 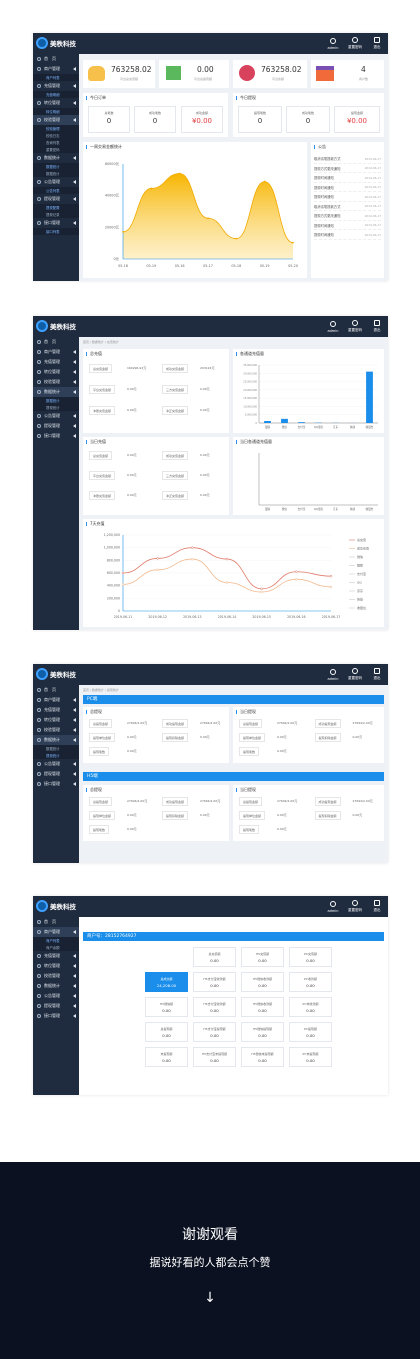 What do you see at coordinates (360, 599) in the screenshot?
I see `legend-entry: 快捷` at bounding box center [360, 599].